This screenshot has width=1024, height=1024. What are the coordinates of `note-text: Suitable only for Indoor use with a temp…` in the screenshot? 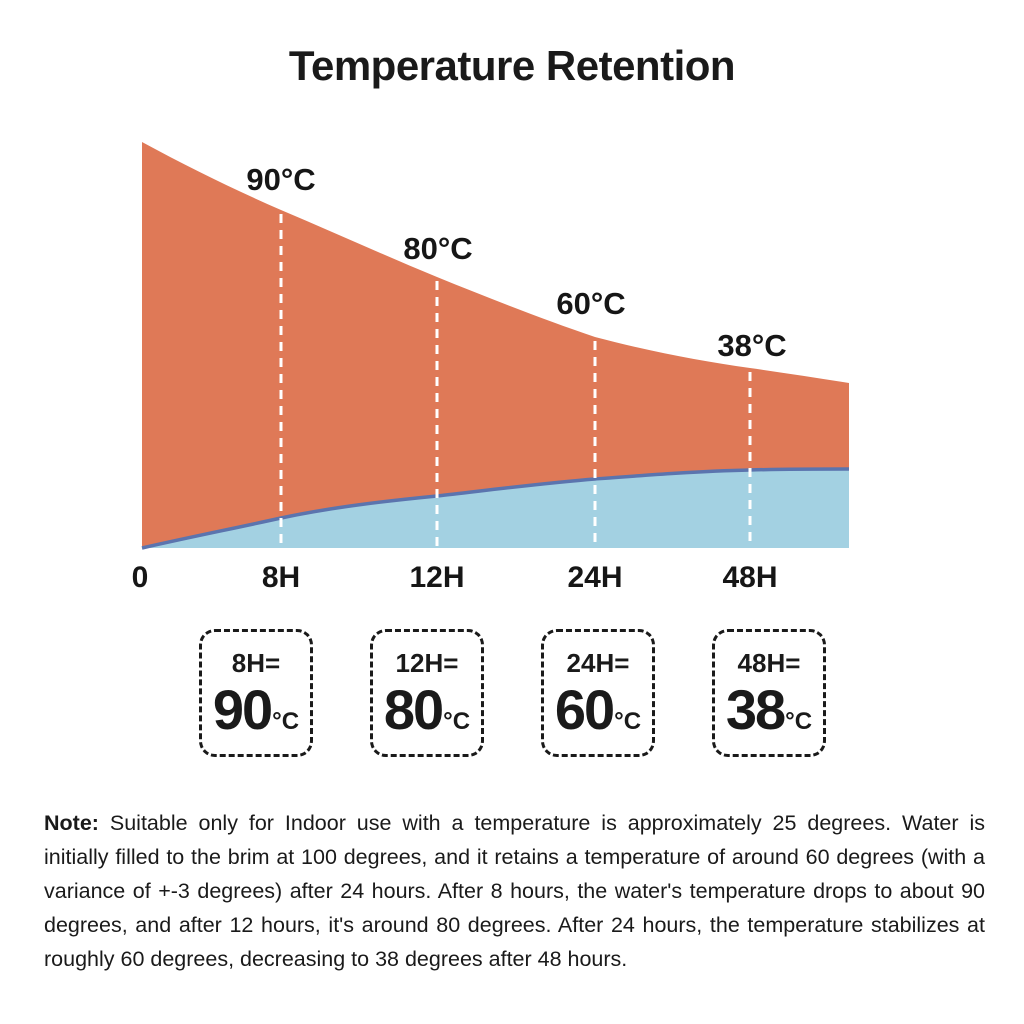 It's located at (514, 890).